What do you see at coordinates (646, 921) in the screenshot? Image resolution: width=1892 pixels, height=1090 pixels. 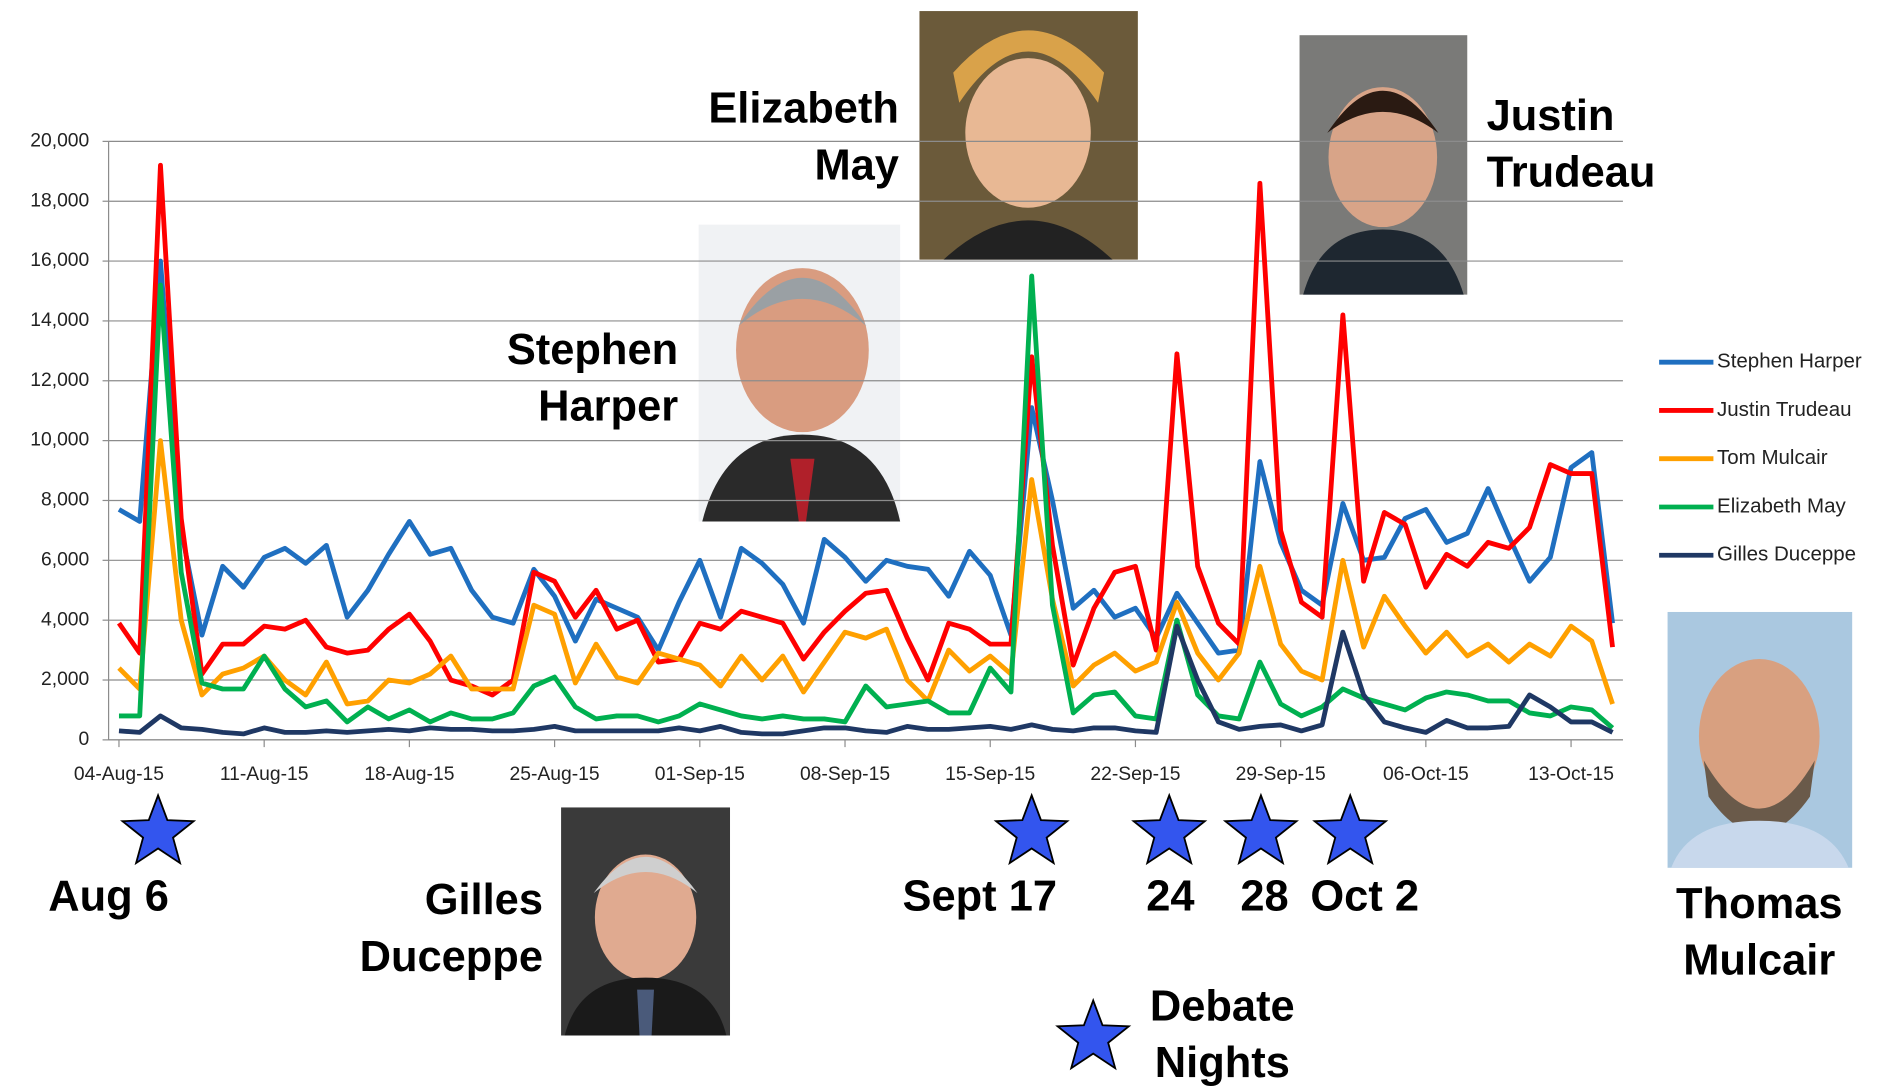 I see `photo-duceppe` at bounding box center [646, 921].